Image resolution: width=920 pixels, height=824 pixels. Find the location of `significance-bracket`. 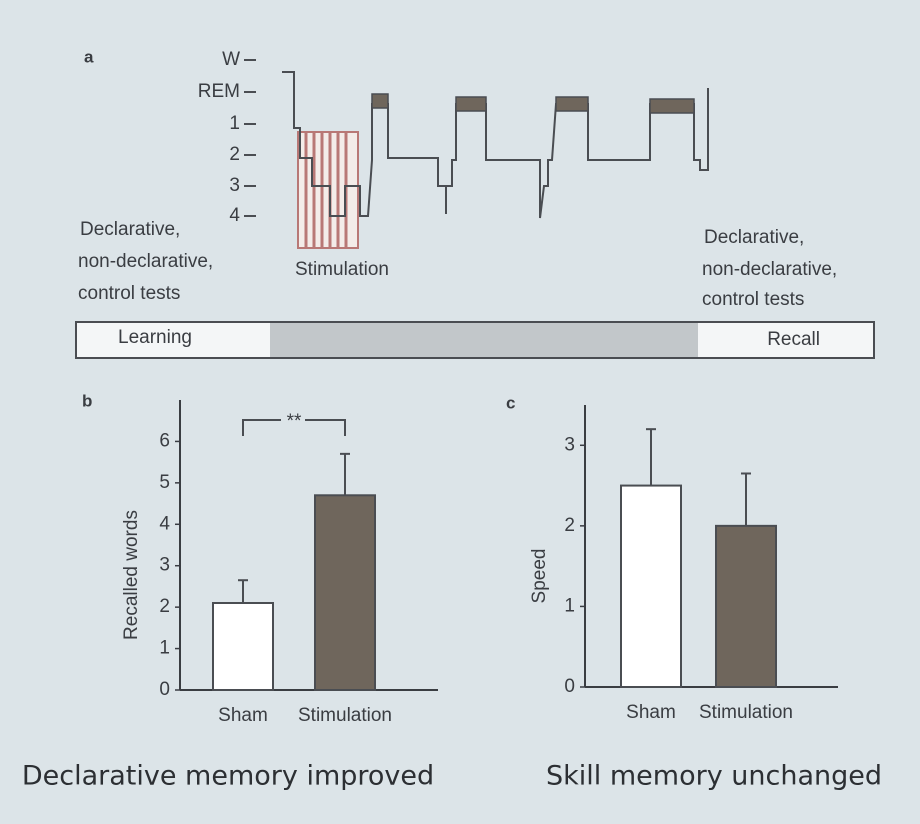

significance-bracket is located at coordinates (294, 427).